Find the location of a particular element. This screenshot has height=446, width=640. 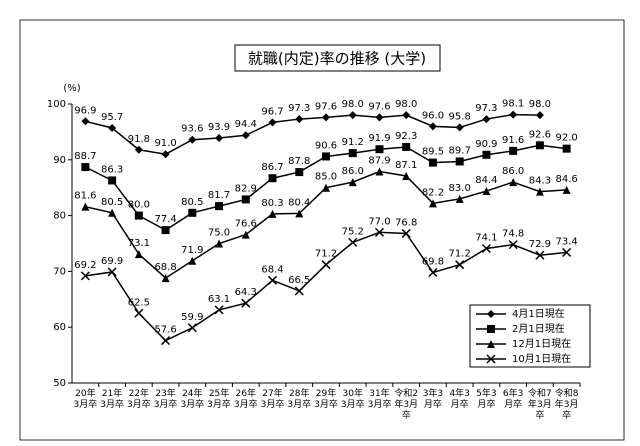

data-label: 91.2 is located at coordinates (353, 142).